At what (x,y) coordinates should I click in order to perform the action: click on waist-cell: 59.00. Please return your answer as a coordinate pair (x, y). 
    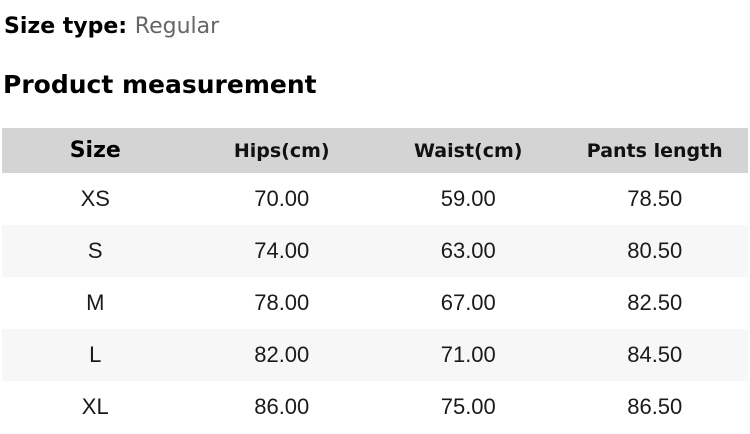
    Looking at the image, I should click on (468, 199).